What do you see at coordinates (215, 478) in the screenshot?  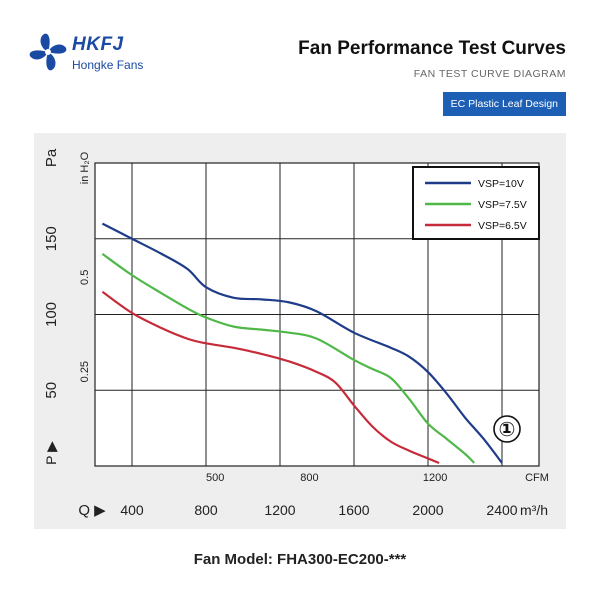 I see `cfm-tick-label: 500` at bounding box center [215, 478].